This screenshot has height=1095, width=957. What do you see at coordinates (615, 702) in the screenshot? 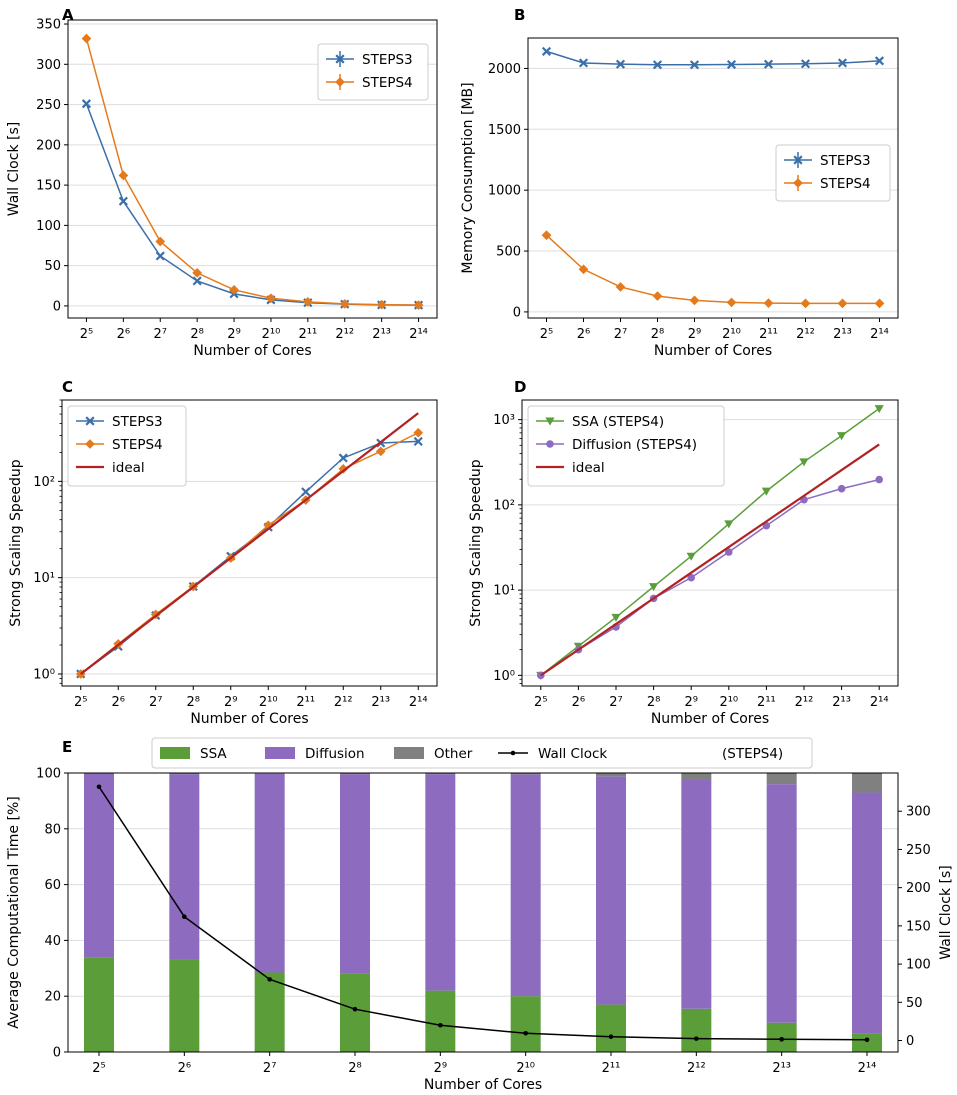
I see `x-tick-label: 2⁷` at bounding box center [615, 702].